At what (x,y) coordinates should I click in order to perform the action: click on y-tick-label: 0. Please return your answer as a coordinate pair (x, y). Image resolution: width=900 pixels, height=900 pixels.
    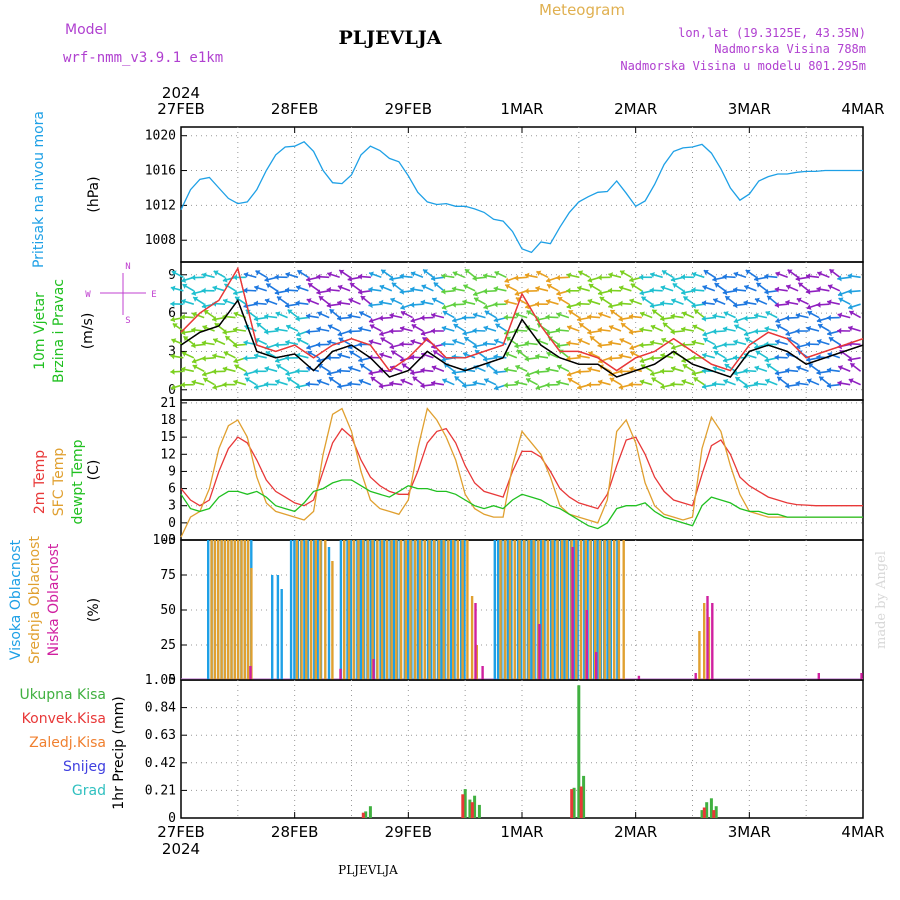
    Looking at the image, I should click on (172, 818).